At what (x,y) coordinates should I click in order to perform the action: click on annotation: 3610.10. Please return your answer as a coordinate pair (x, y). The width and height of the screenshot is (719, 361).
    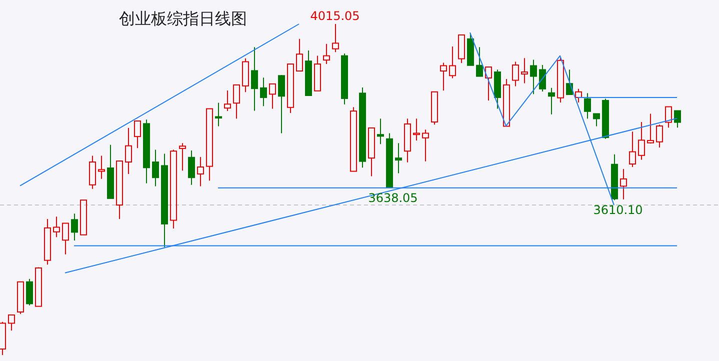
    Looking at the image, I should click on (618, 210).